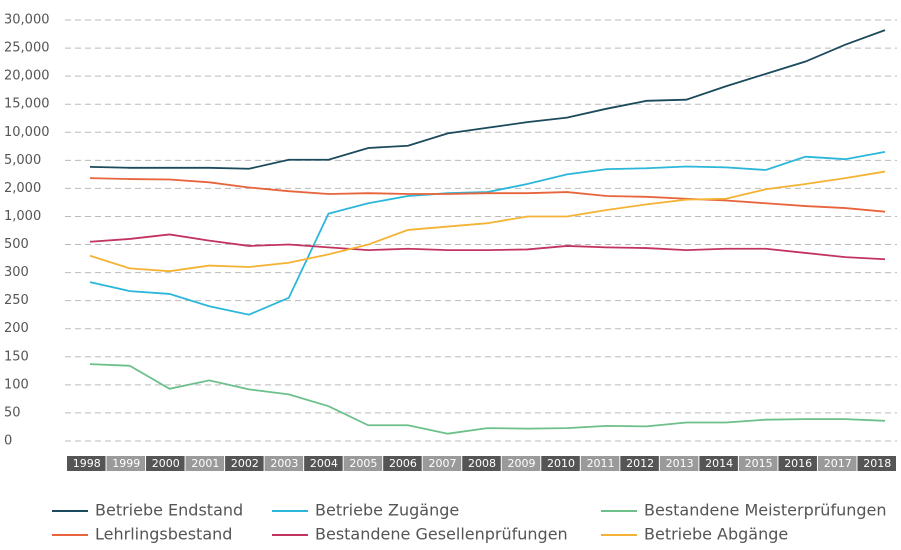  Describe the element at coordinates (387, 510) in the screenshot. I see `legend-label: Betriebe Zugänge` at that location.